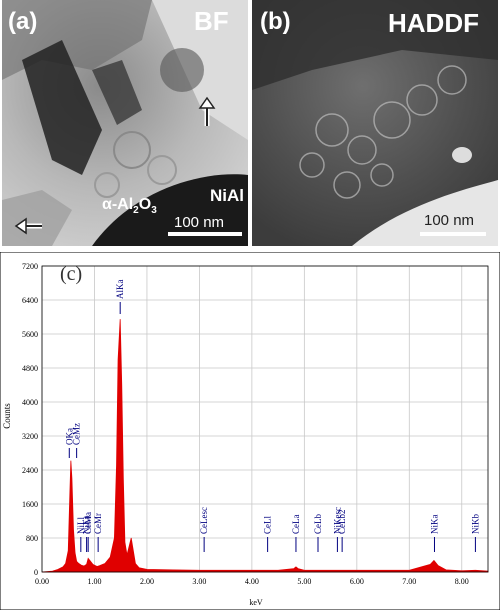 The image size is (500, 610). What do you see at coordinates (449, 220) in the screenshot?
I see `scale-bar-label-b: 100 nm` at bounding box center [449, 220].